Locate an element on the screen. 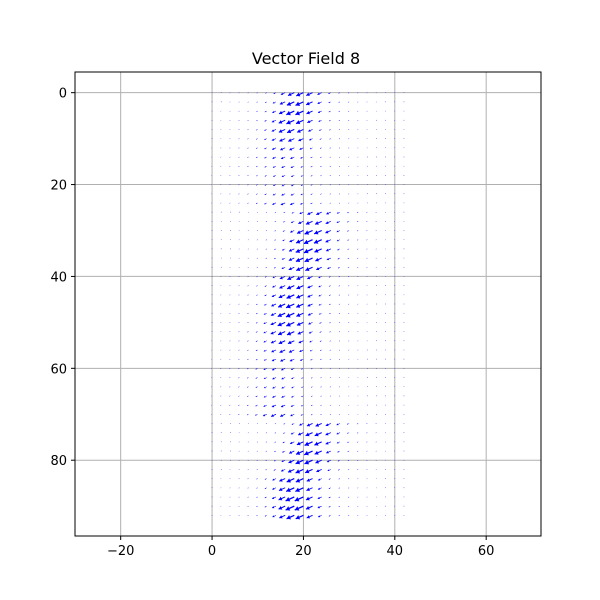 This screenshot has width=600, height=600. y-tick-label: 60 is located at coordinates (58, 369).